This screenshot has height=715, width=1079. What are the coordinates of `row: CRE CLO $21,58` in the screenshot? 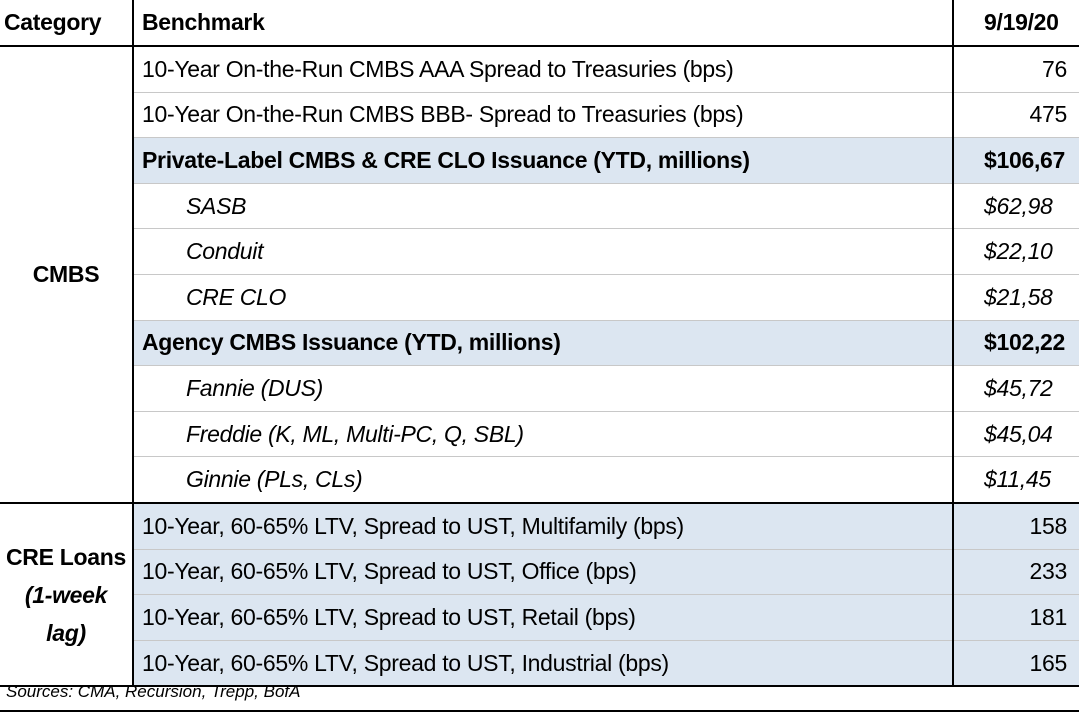 It's located at (539, 297).